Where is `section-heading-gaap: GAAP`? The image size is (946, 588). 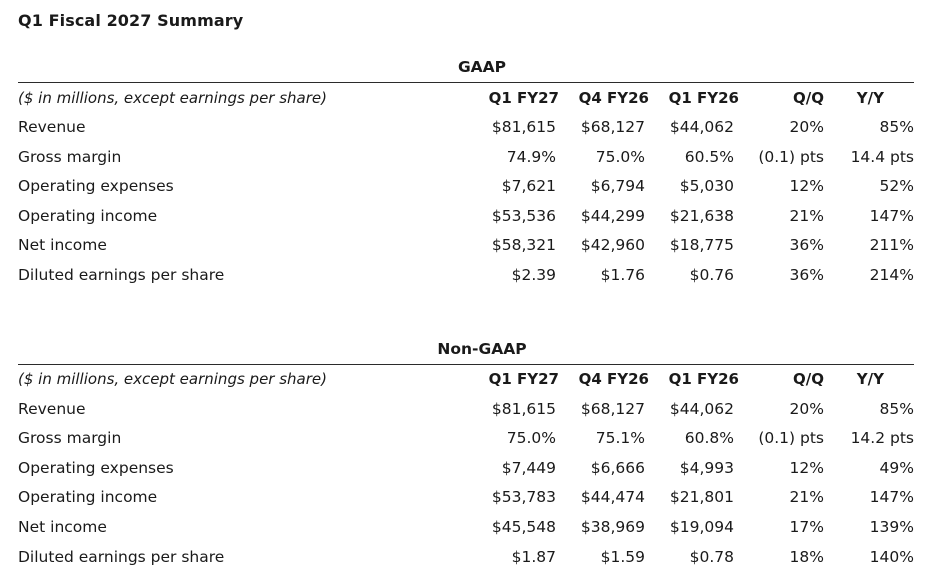 section-heading-gaap: GAAP is located at coordinates (482, 67).